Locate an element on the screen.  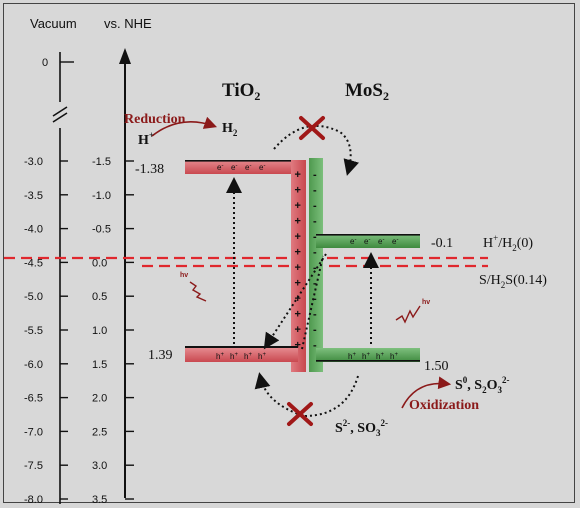
tio2-vb-value: 1.39 is located at coordinates (160, 355).